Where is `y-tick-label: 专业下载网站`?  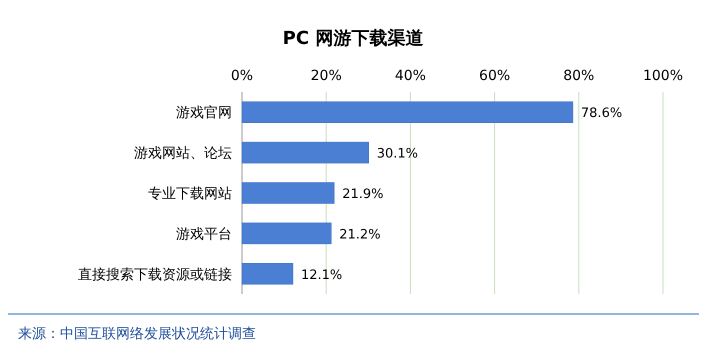 y-tick-label: 专业下载网站 is located at coordinates (190, 194).